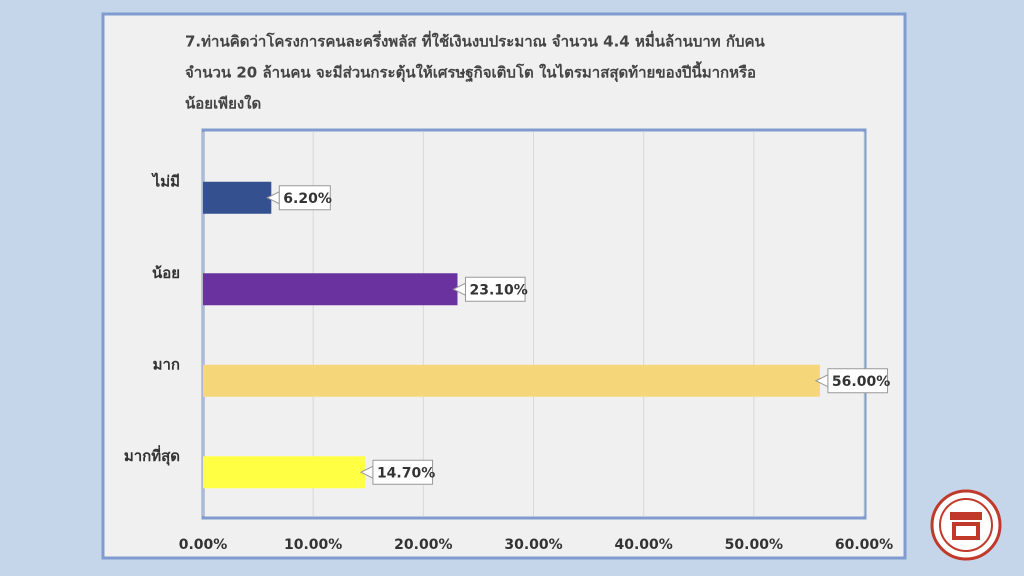  Describe the element at coordinates (423, 545) in the screenshot. I see `x-tick-label: 20.00%` at that location.